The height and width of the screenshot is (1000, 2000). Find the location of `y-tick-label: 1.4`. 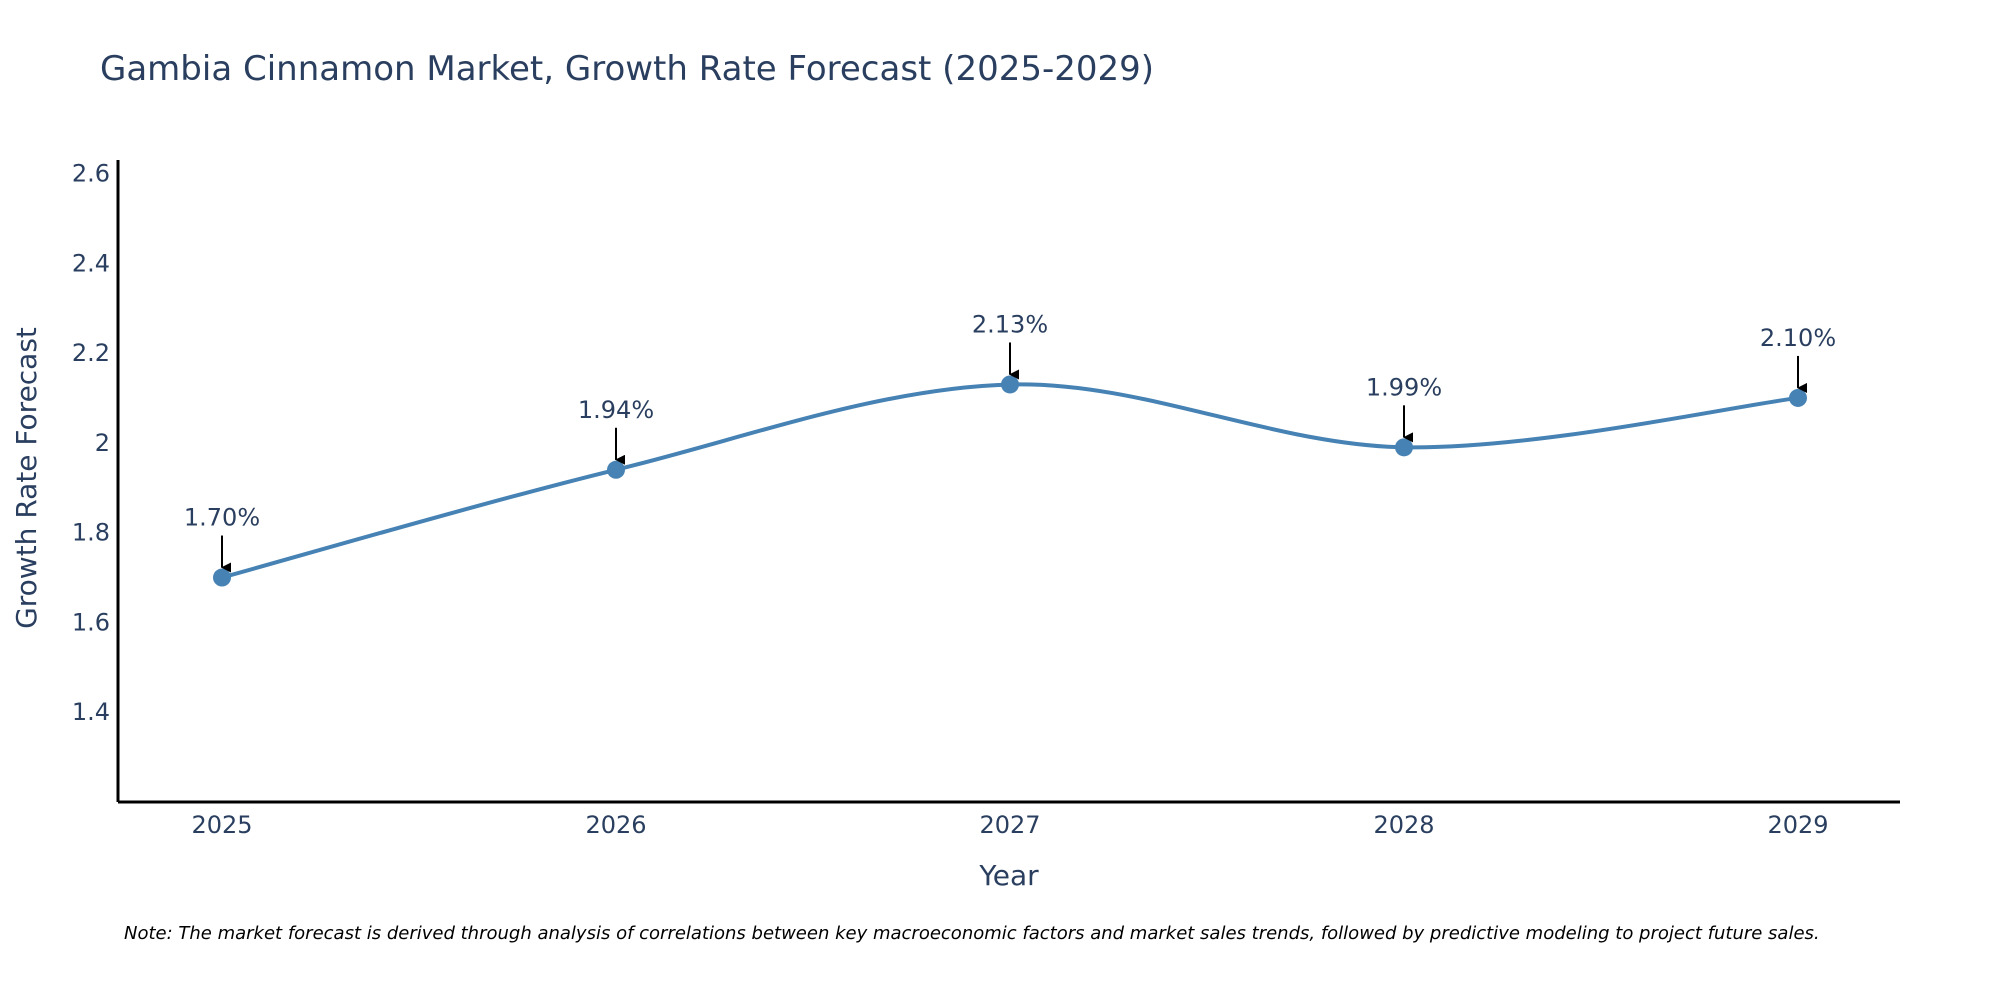

y-tick-label: 1.4 is located at coordinates (91, 712).